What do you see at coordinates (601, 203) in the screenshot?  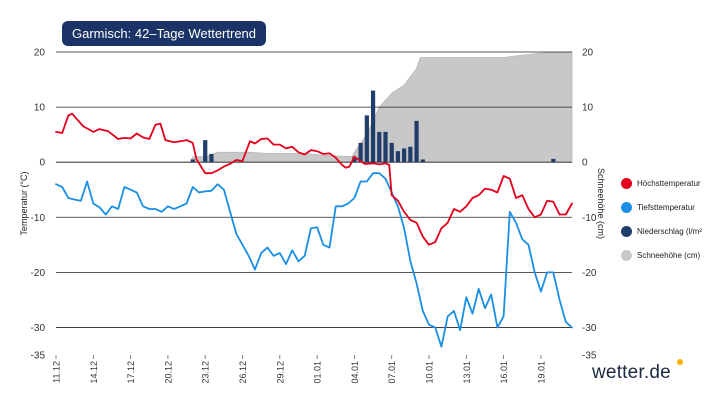 I see `y2-axis-title: Schneehöhe (cm)` at bounding box center [601, 203].